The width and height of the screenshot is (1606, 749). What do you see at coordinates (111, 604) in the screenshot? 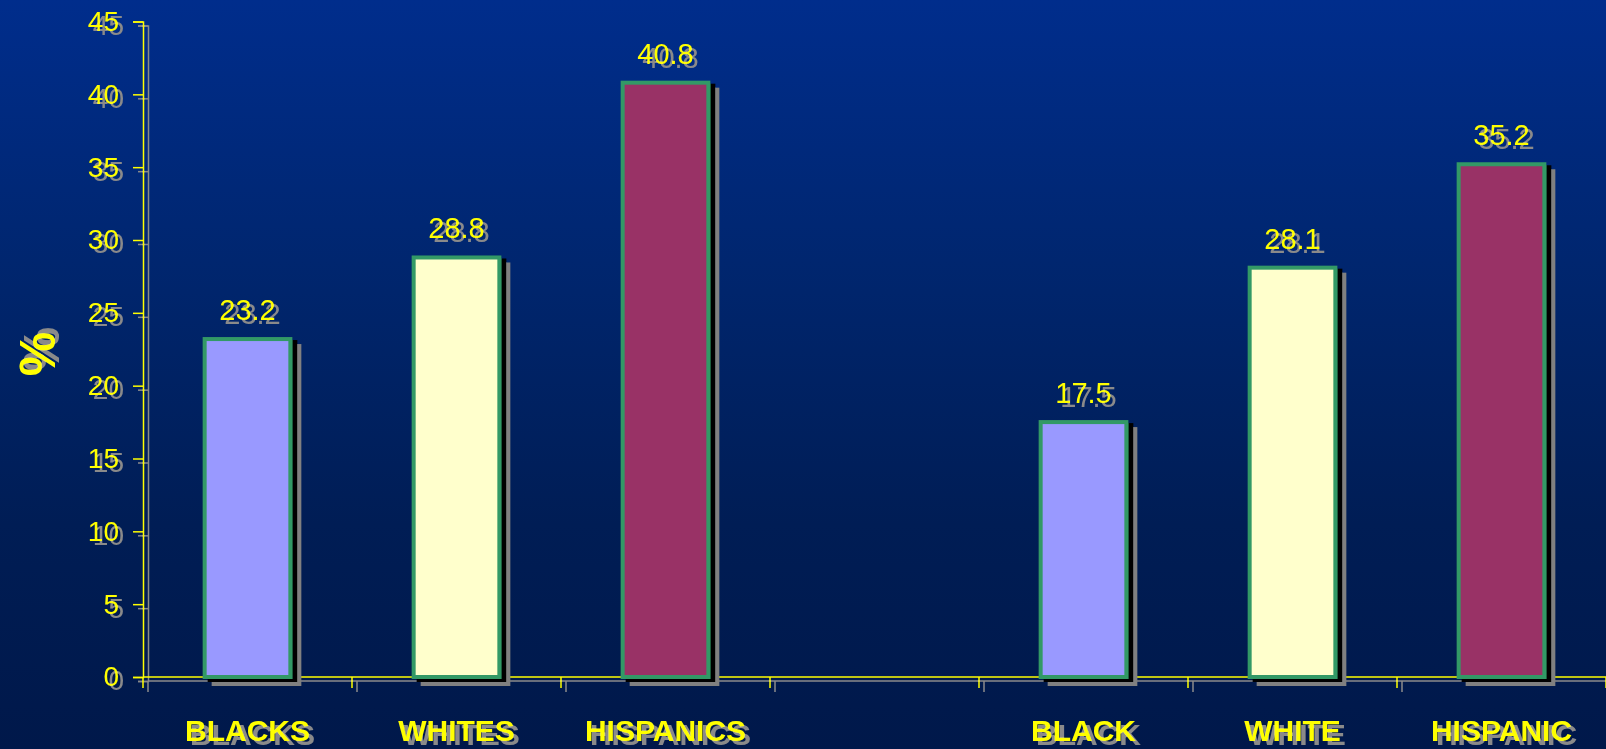
I see `y-tick-label: 5` at bounding box center [111, 604].